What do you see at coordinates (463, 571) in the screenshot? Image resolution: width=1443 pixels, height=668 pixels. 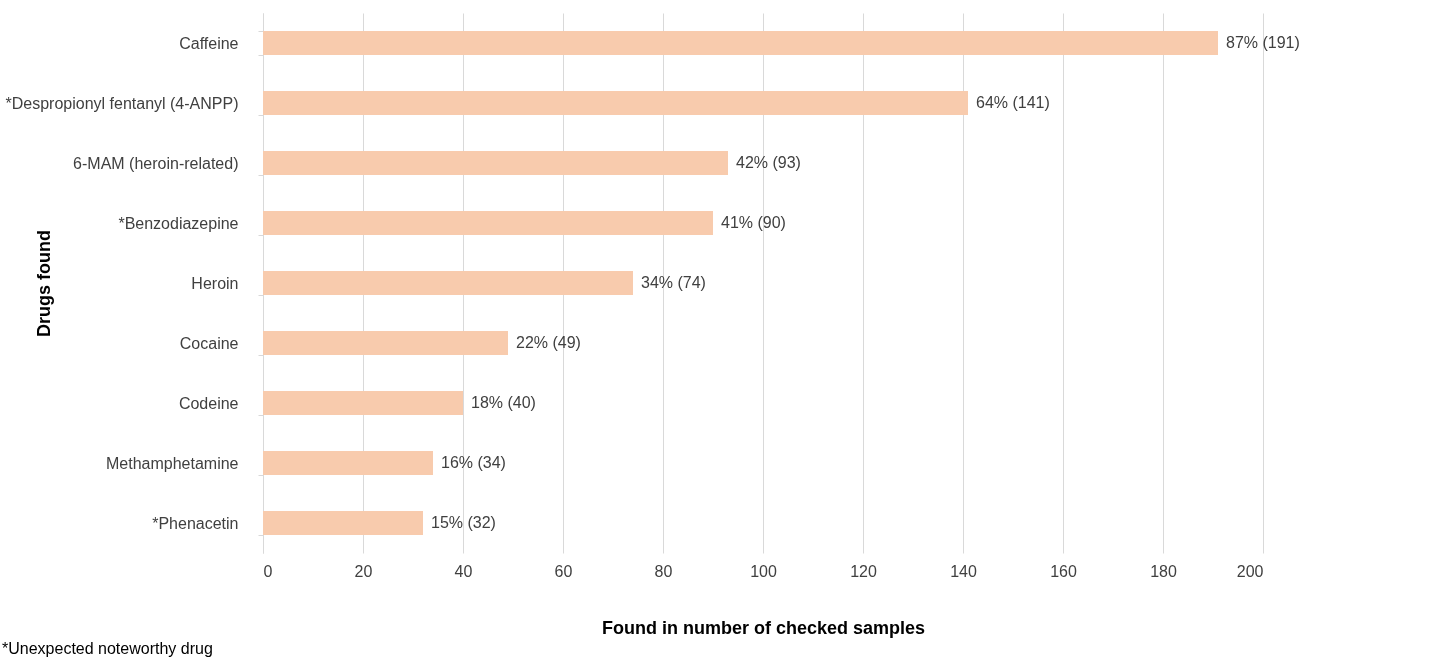 I see `x-tick-label: 40` at bounding box center [463, 571].